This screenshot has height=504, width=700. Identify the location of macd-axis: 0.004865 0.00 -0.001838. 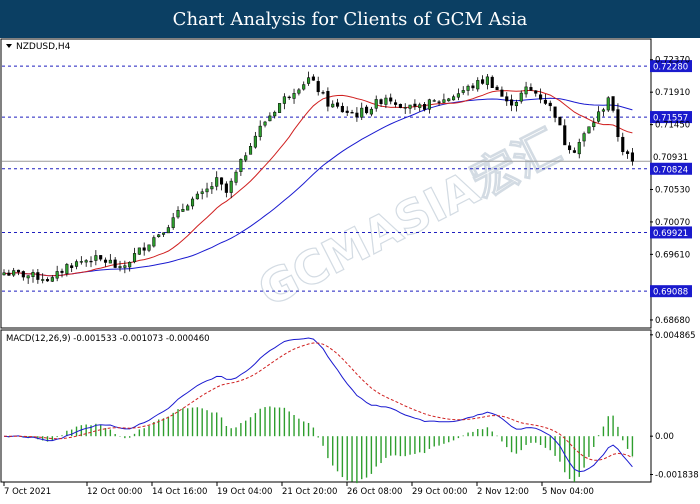
(674, 405).